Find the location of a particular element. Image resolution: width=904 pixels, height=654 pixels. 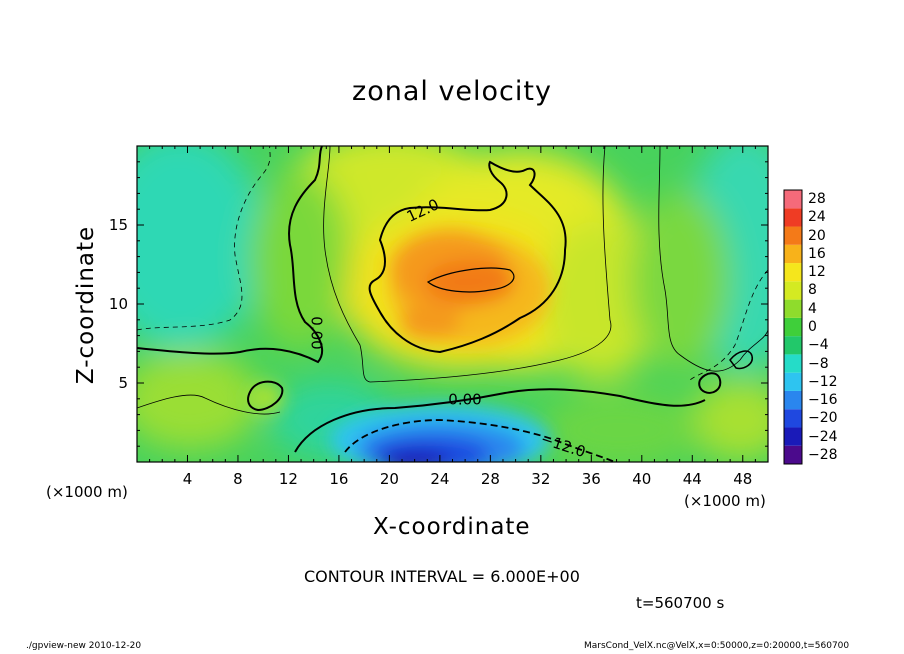

x-tick-label: 24 is located at coordinates (440, 479).